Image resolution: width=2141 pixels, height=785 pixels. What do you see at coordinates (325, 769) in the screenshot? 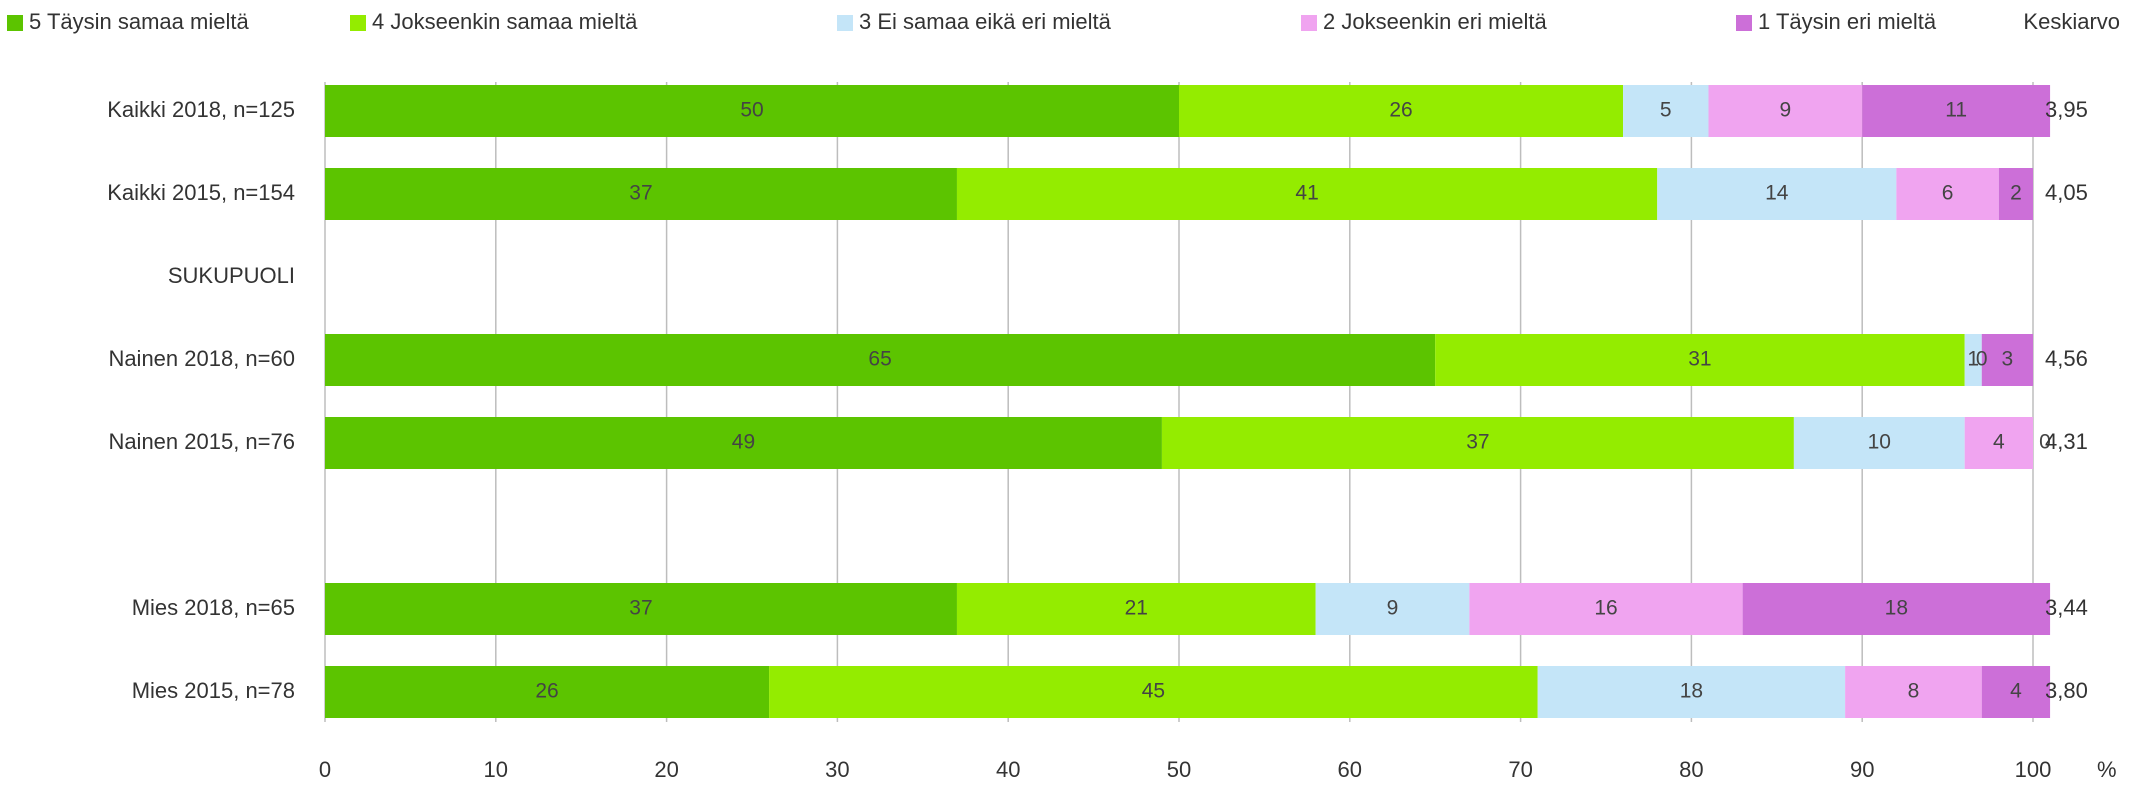
I see `x-tick-label: 0` at bounding box center [325, 769].